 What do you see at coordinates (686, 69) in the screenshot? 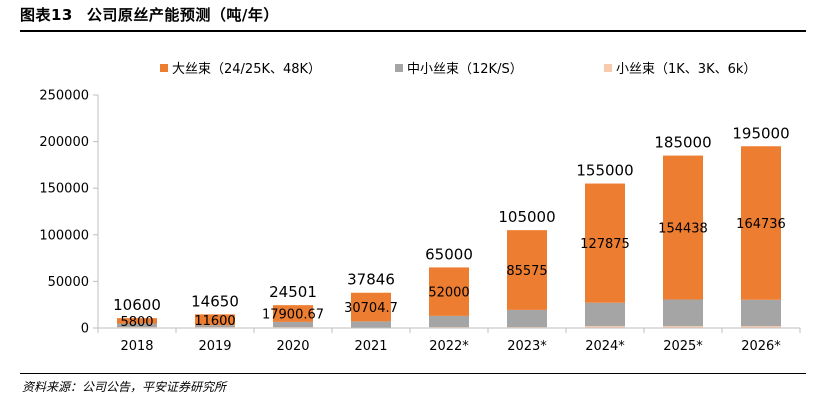
I see `legend-label-small: 小丝束（1K、3K、6k）` at bounding box center [686, 69].